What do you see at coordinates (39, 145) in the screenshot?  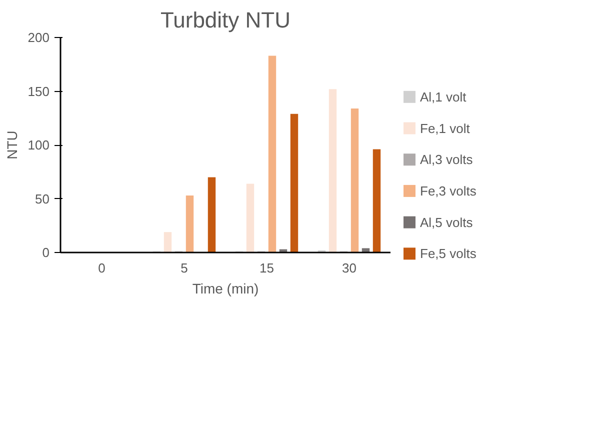 I see `y-tick-label: 100` at bounding box center [39, 145].